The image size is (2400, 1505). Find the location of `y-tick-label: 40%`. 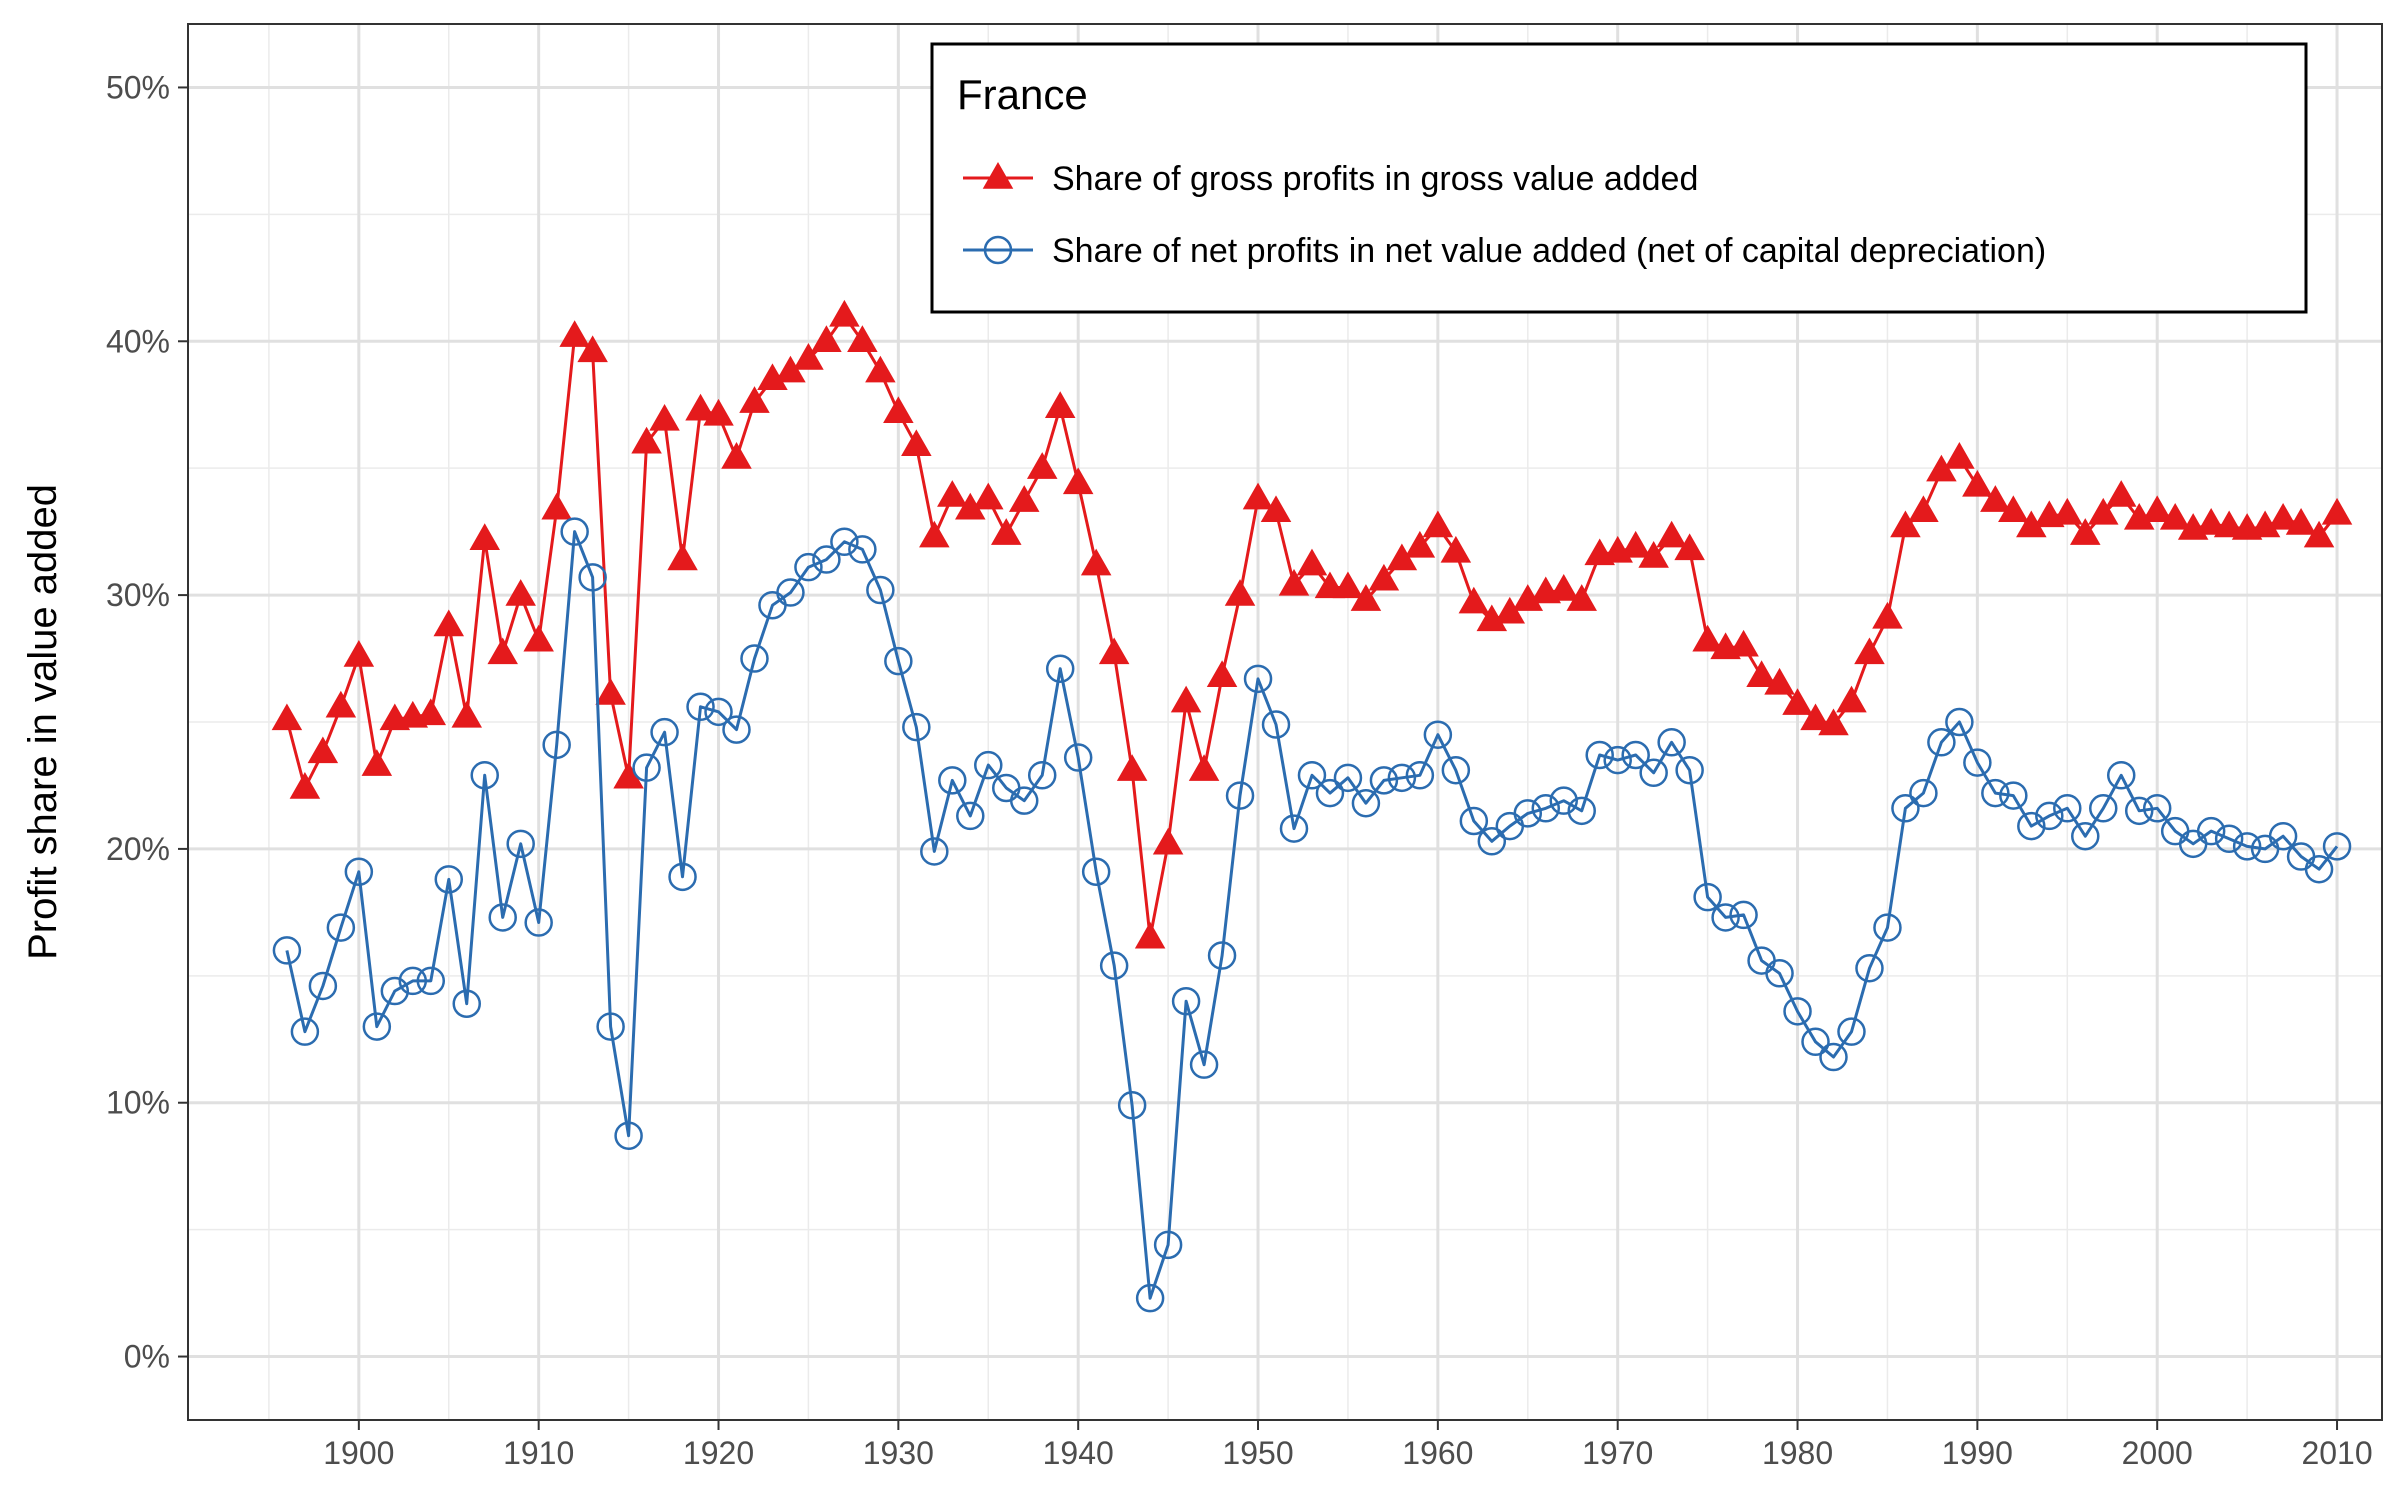

y-tick-label: 40% is located at coordinates (138, 341).